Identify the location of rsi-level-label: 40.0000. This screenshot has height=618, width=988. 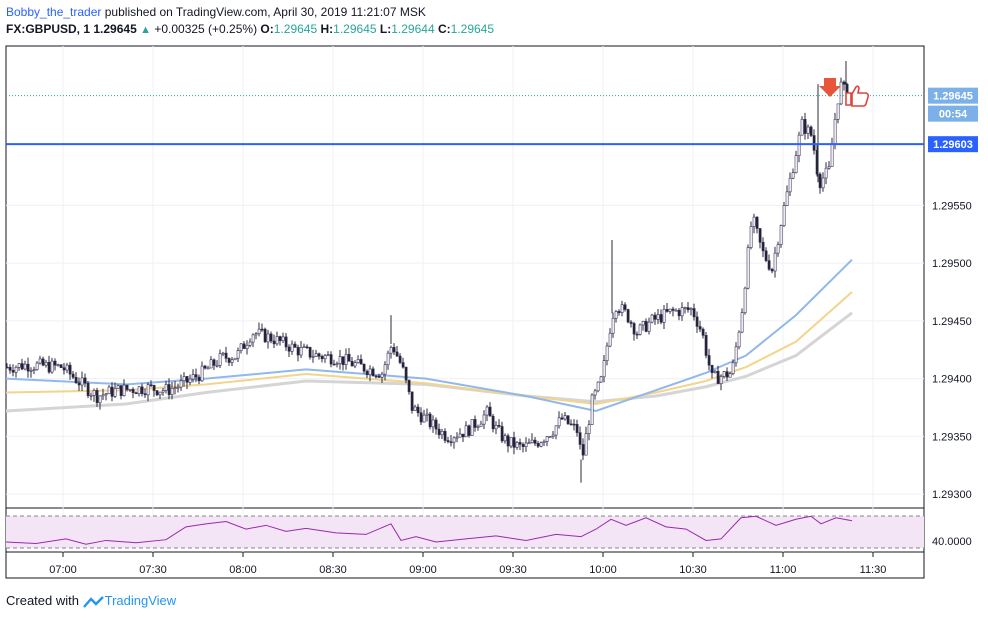
(952, 542).